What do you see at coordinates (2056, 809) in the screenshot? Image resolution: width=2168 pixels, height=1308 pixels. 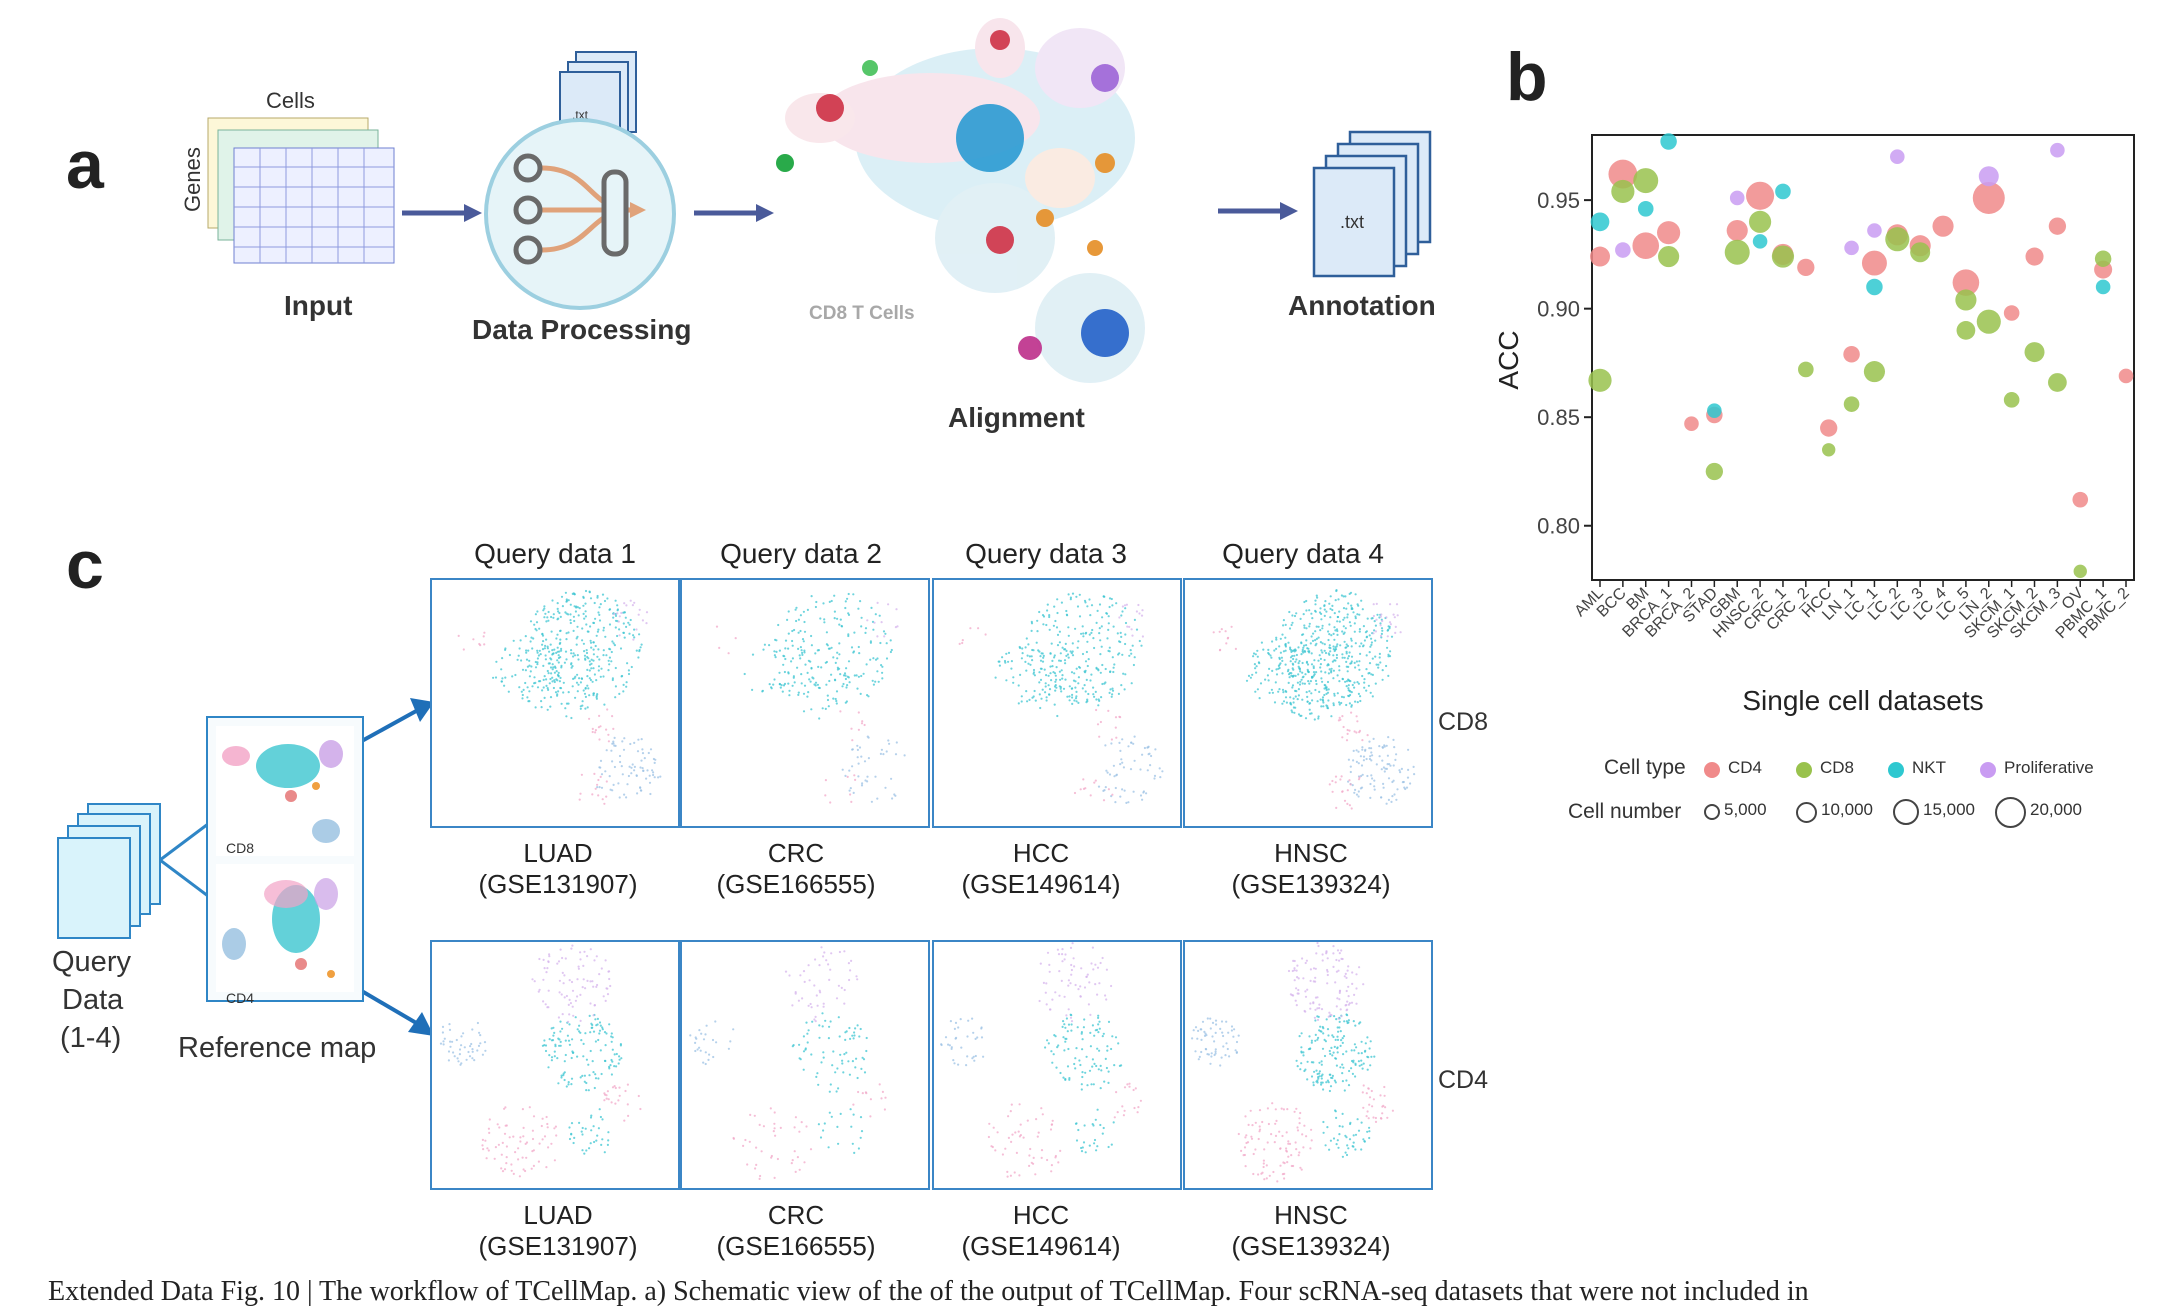 I see `legend-size-label: 20,000` at bounding box center [2056, 809].